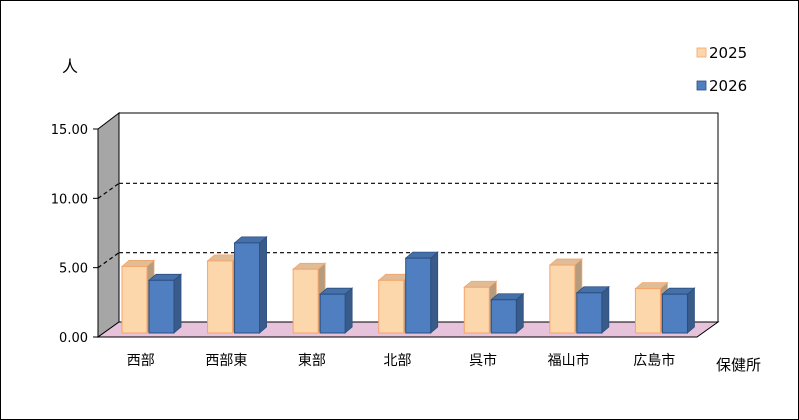 The height and width of the screenshot is (420, 799). What do you see at coordinates (226, 361) in the screenshot?
I see `x-tick-label: 西部東` at bounding box center [226, 361].